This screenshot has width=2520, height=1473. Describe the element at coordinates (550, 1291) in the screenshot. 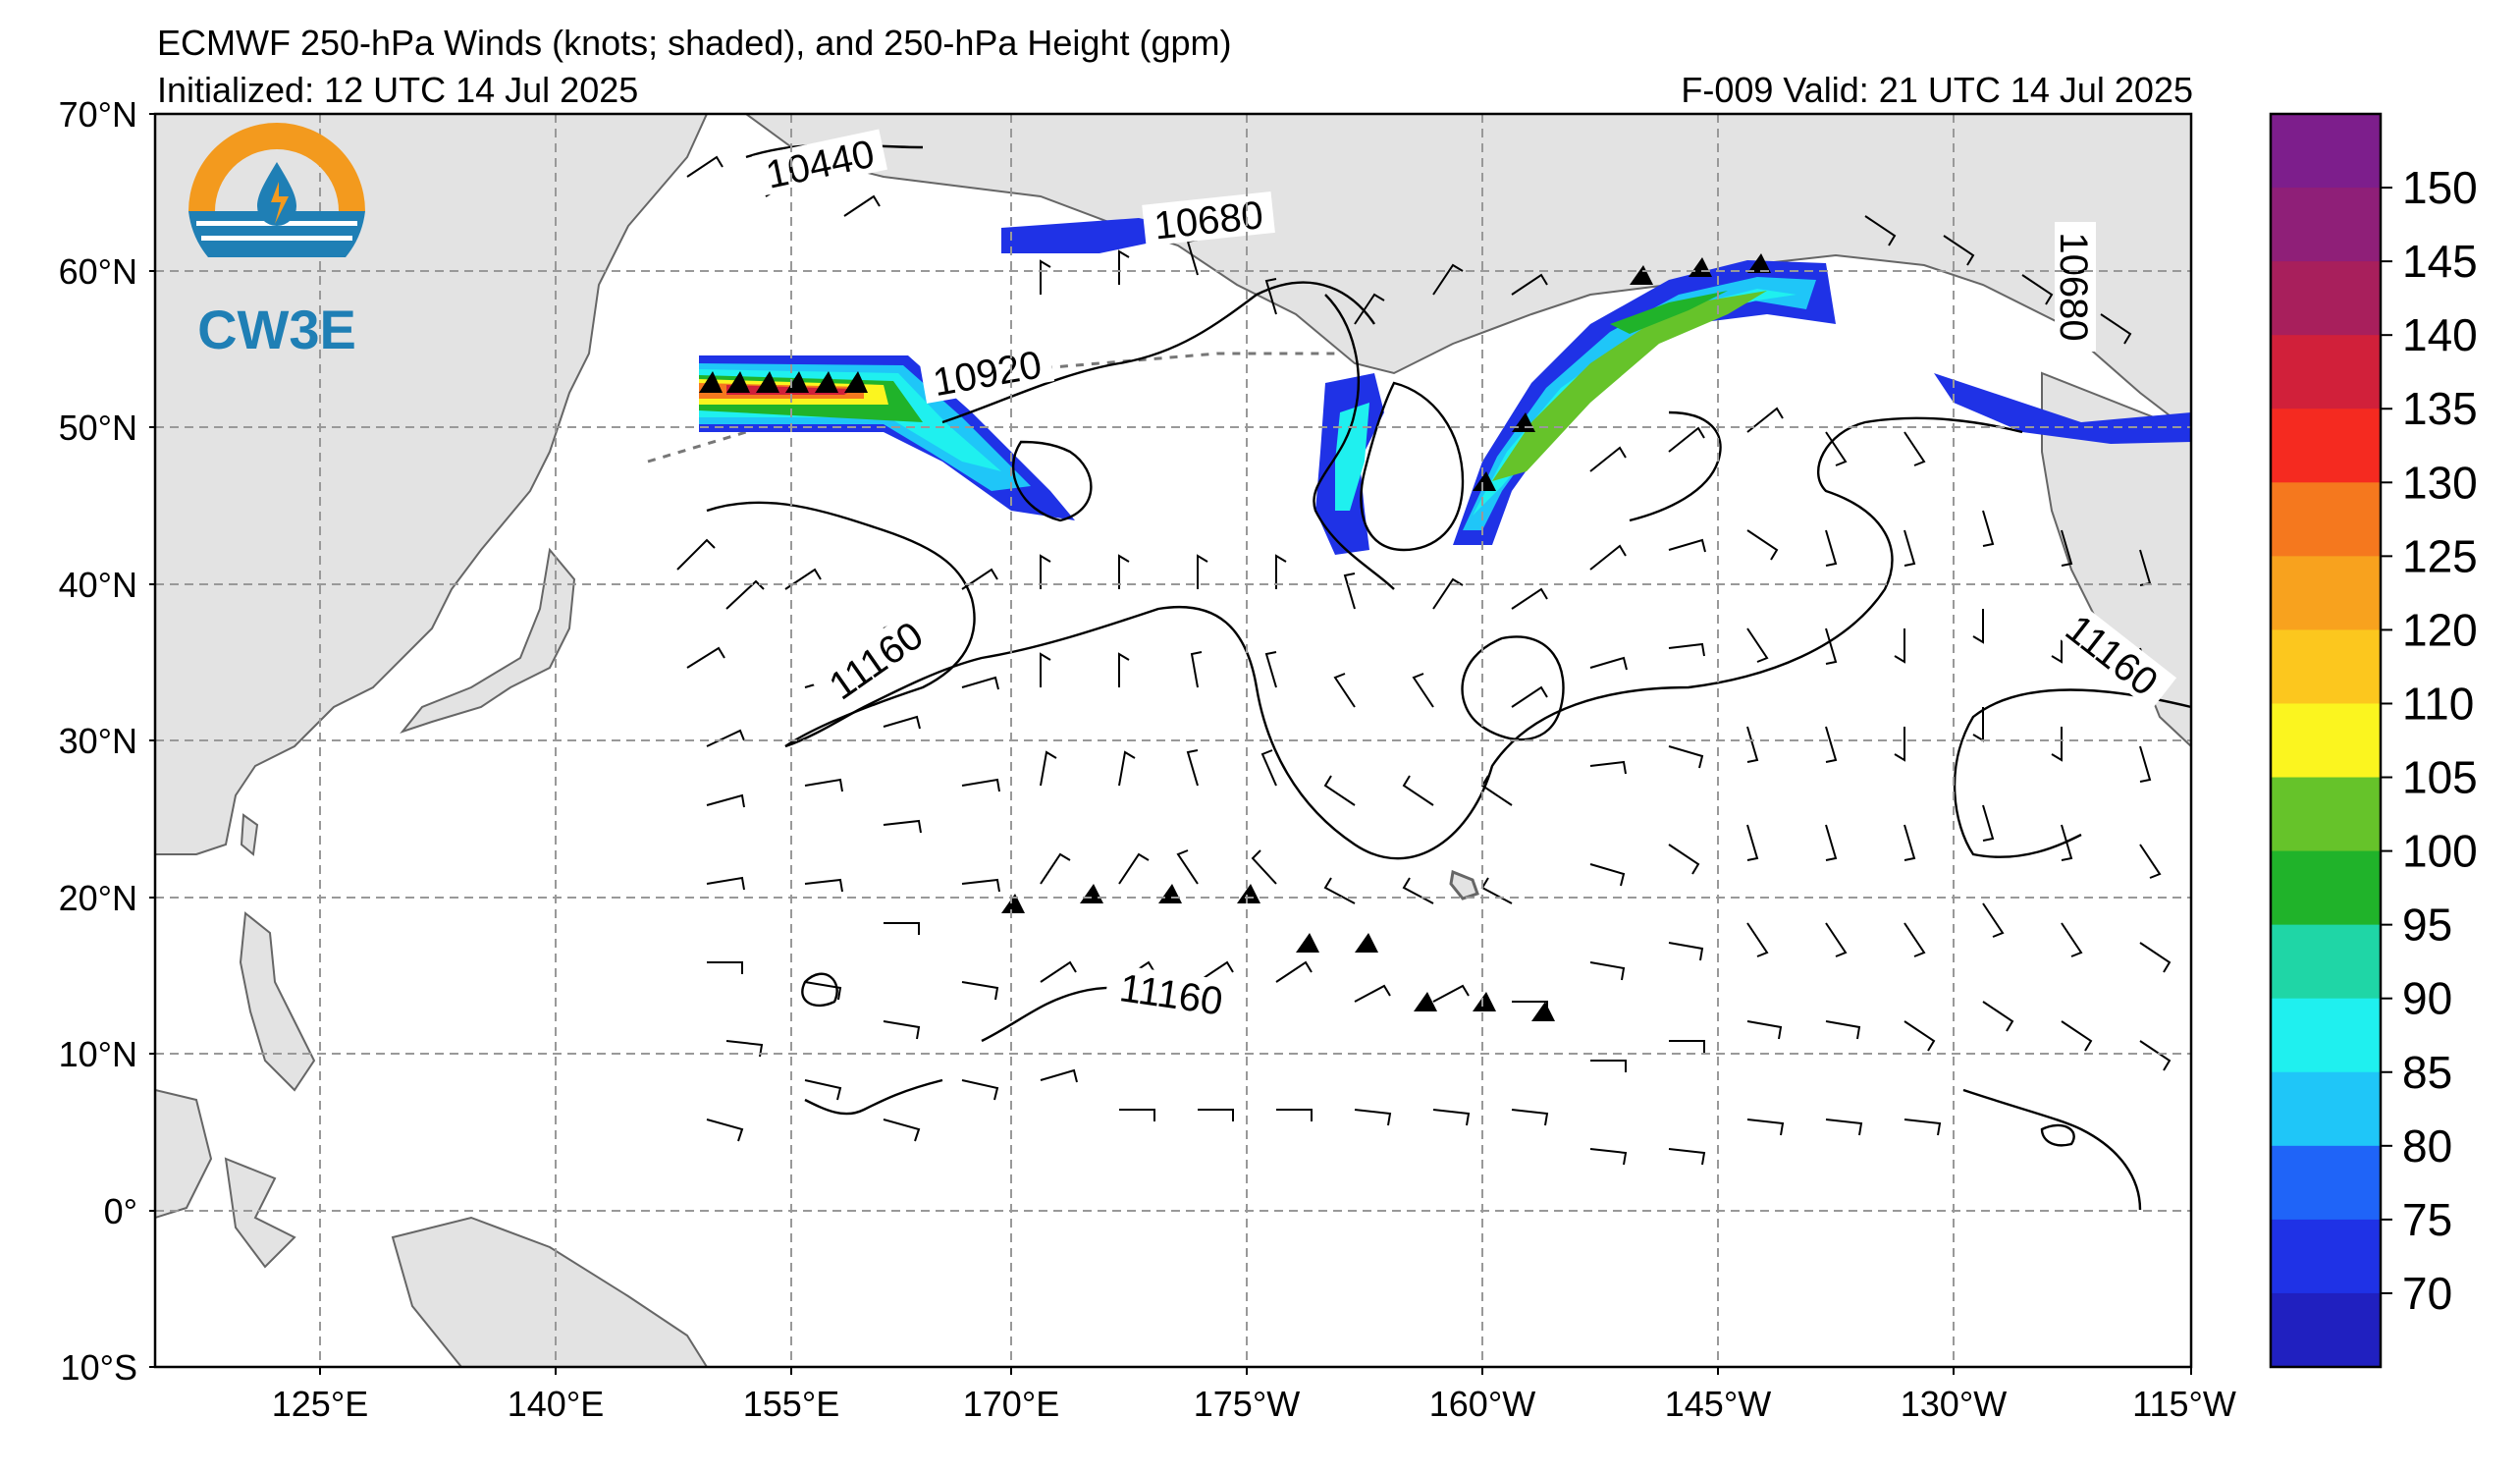

I see `land-new-guinea` at that location.